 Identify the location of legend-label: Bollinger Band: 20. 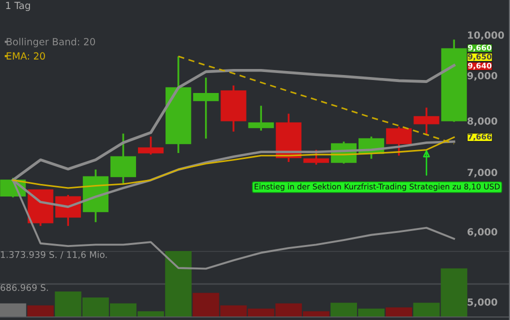
(51, 43).